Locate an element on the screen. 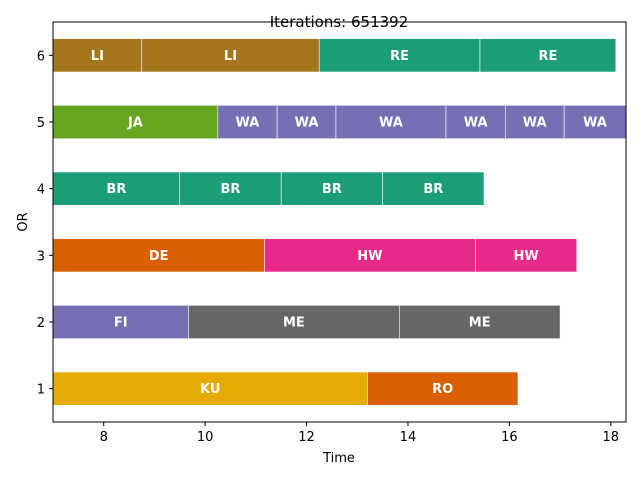 The image size is (640, 480). task-label: KU is located at coordinates (210, 389).